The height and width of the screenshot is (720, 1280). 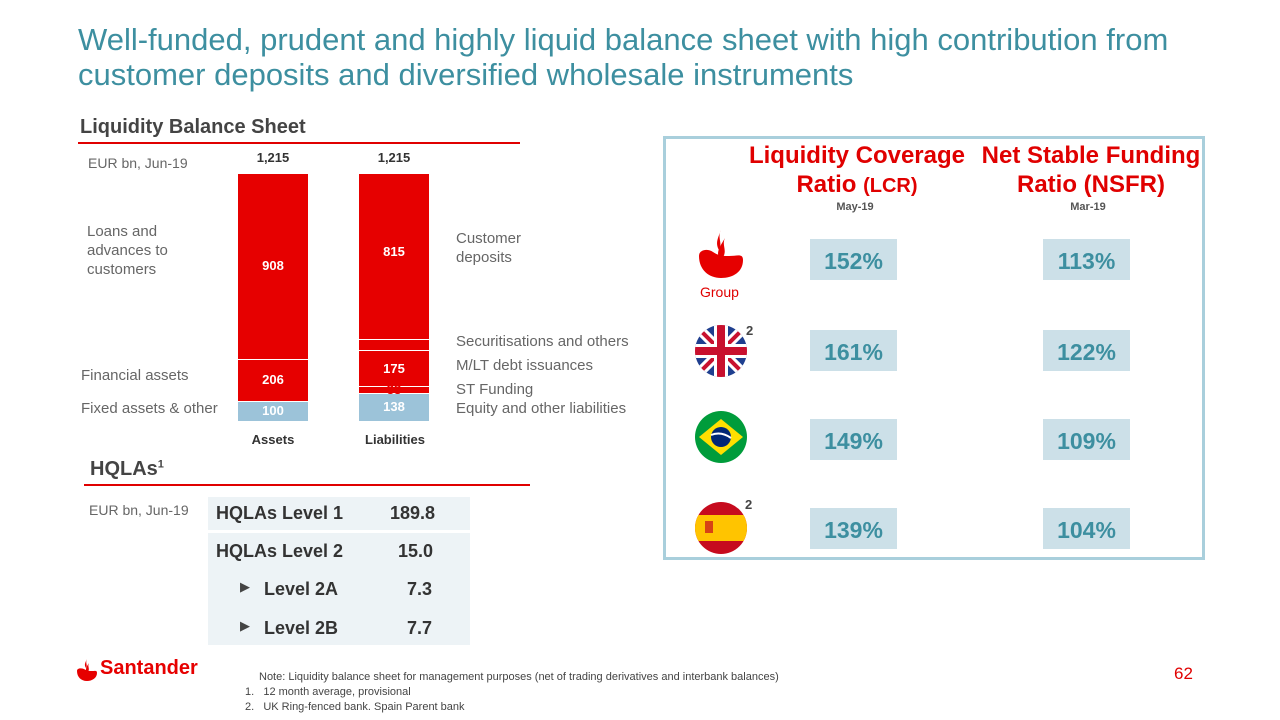 What do you see at coordinates (853, 350) in the screenshot?
I see `lcr-uk-value: 161%` at bounding box center [853, 350].